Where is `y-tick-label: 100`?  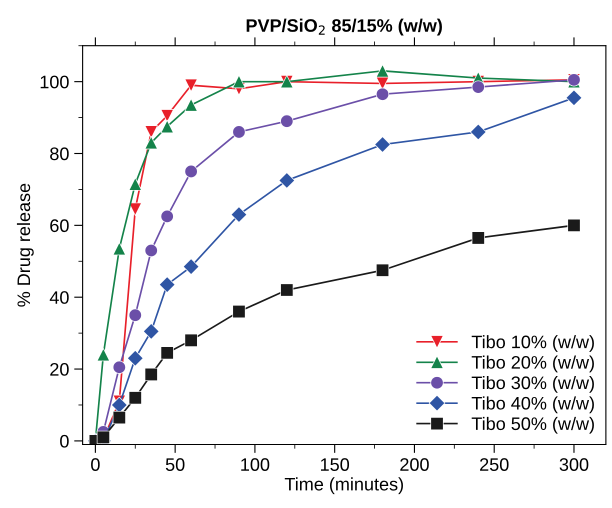 y-tick-label: 100 is located at coordinates (54, 82).